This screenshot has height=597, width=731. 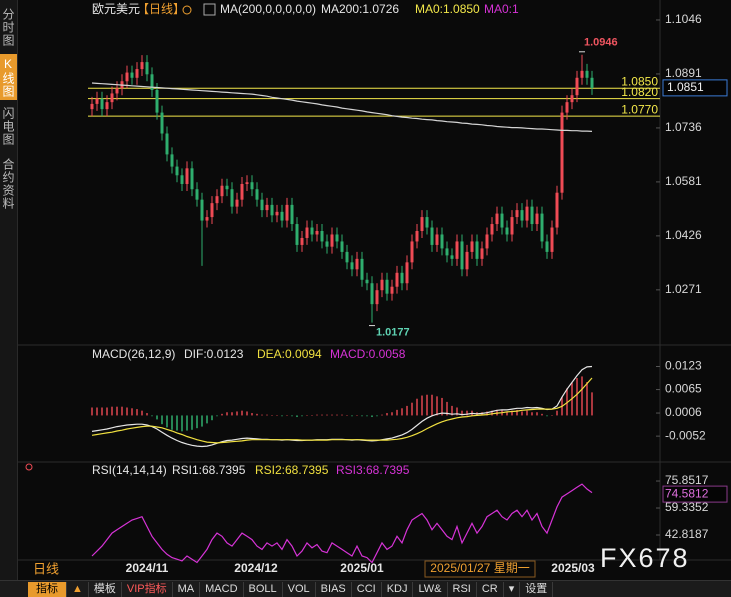 What do you see at coordinates (8, 77) in the screenshot?
I see `tab-active: K线图` at bounding box center [8, 77].